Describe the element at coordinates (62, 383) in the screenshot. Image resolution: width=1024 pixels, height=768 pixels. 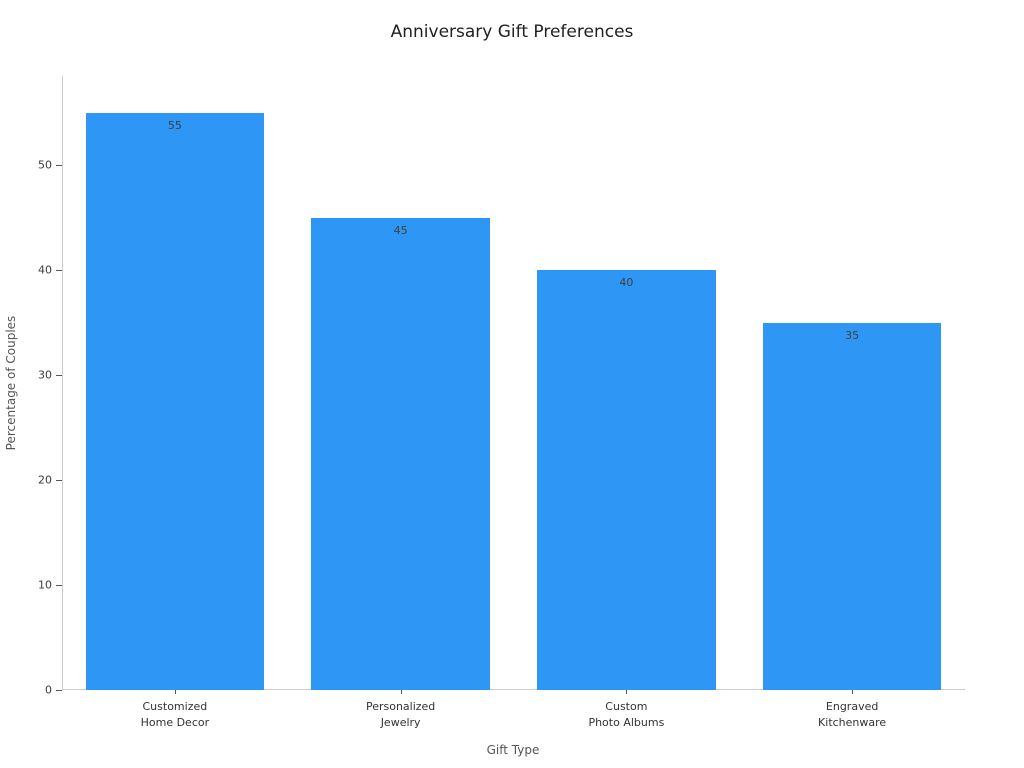
I see `y-axis-line` at that location.